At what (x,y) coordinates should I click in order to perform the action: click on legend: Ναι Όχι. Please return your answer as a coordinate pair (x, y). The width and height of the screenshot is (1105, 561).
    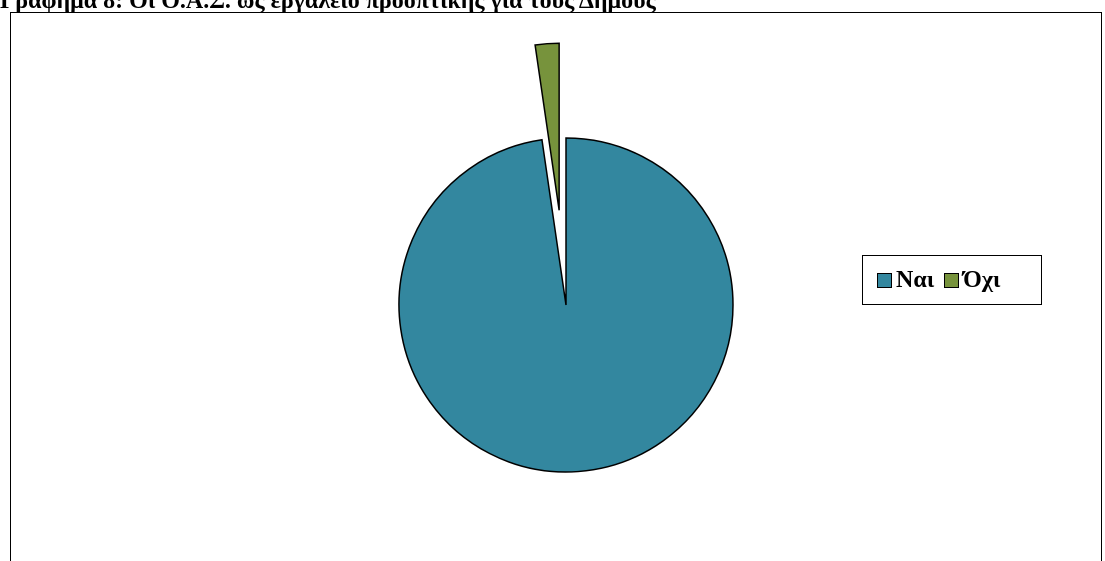
    Looking at the image, I should click on (952, 280).